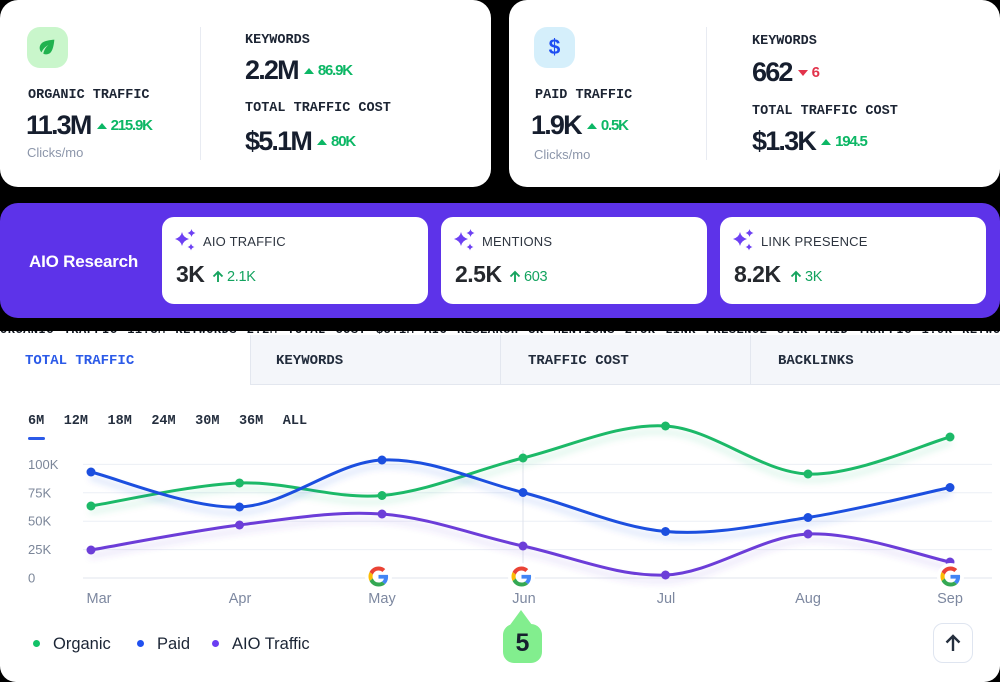  Describe the element at coordinates (43, 464) in the screenshot. I see `svg-text: 100K` at that location.